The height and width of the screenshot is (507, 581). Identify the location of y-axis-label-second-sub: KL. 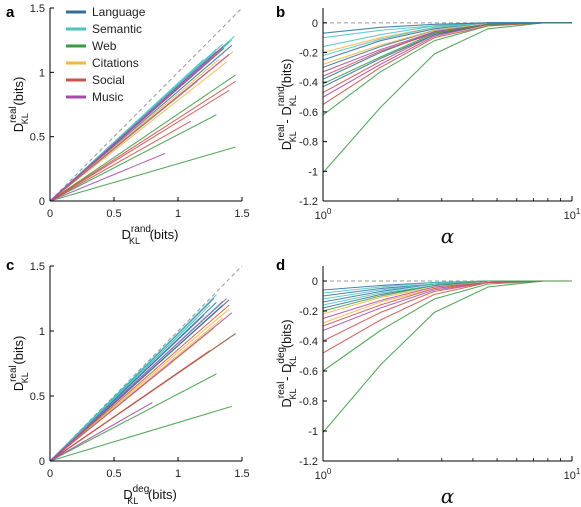
(293, 100).